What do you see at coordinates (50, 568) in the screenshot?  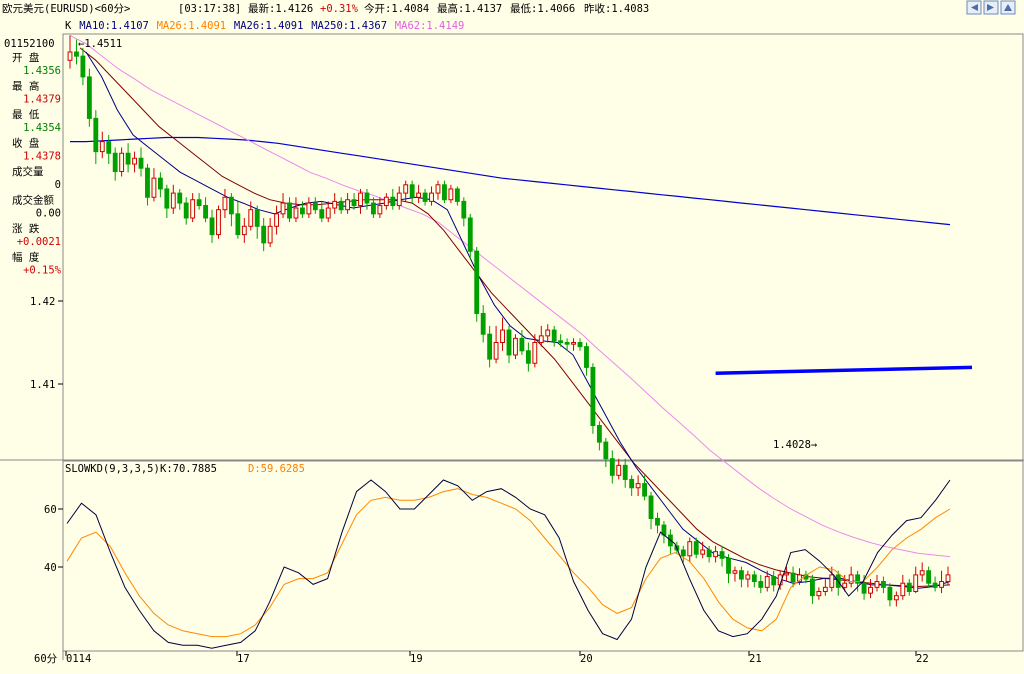 I see `kd-tick-label: 40` at bounding box center [50, 568].